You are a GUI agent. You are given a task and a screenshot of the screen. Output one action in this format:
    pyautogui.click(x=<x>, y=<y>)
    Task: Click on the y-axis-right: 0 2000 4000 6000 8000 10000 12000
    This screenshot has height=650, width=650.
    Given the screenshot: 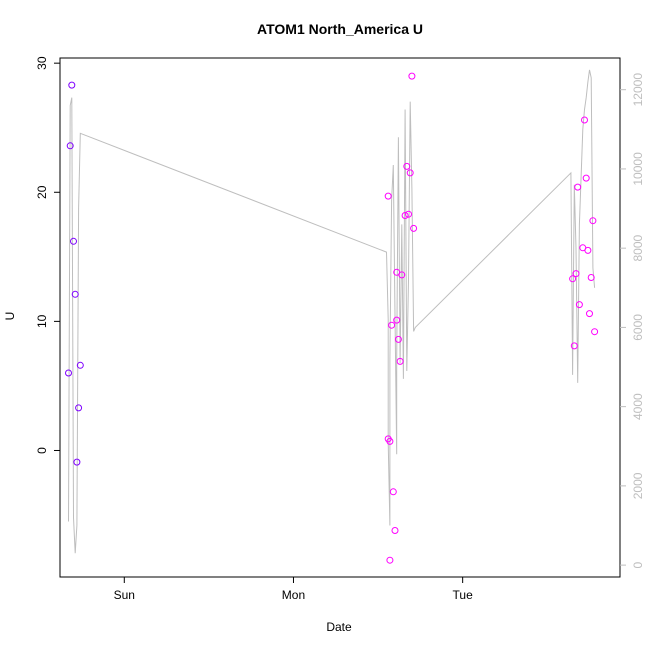 What is the action you would take?
    pyautogui.click(x=632, y=320)
    